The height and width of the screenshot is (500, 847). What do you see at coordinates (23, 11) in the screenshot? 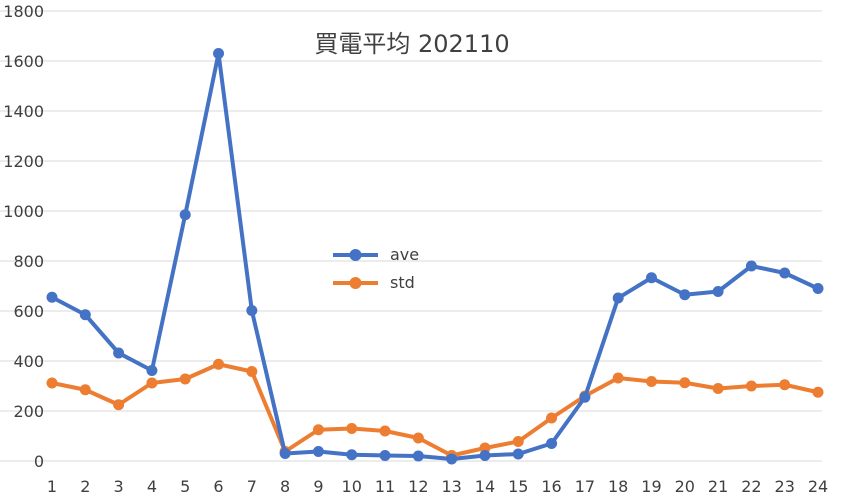
I see `y-tick-label: 1800` at bounding box center [23, 11].